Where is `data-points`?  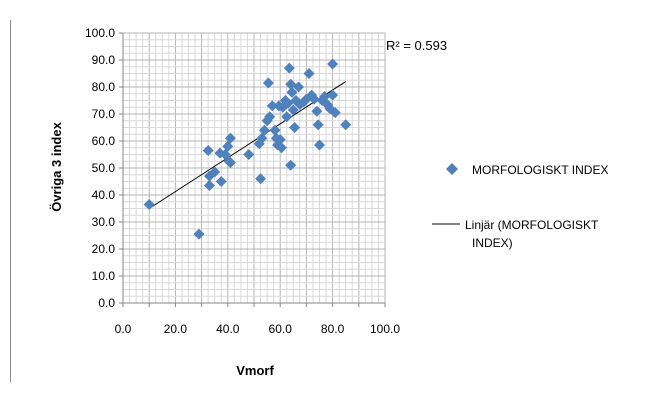 data-points is located at coordinates (247, 149).